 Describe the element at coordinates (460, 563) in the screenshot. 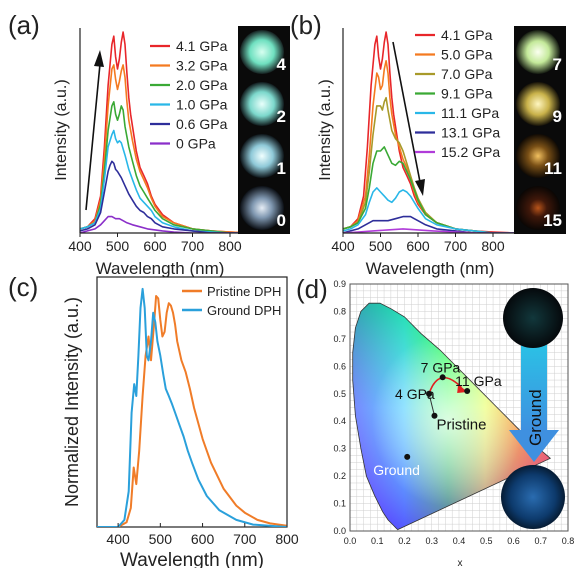

I see `x-axis-label-d: x` at that location.